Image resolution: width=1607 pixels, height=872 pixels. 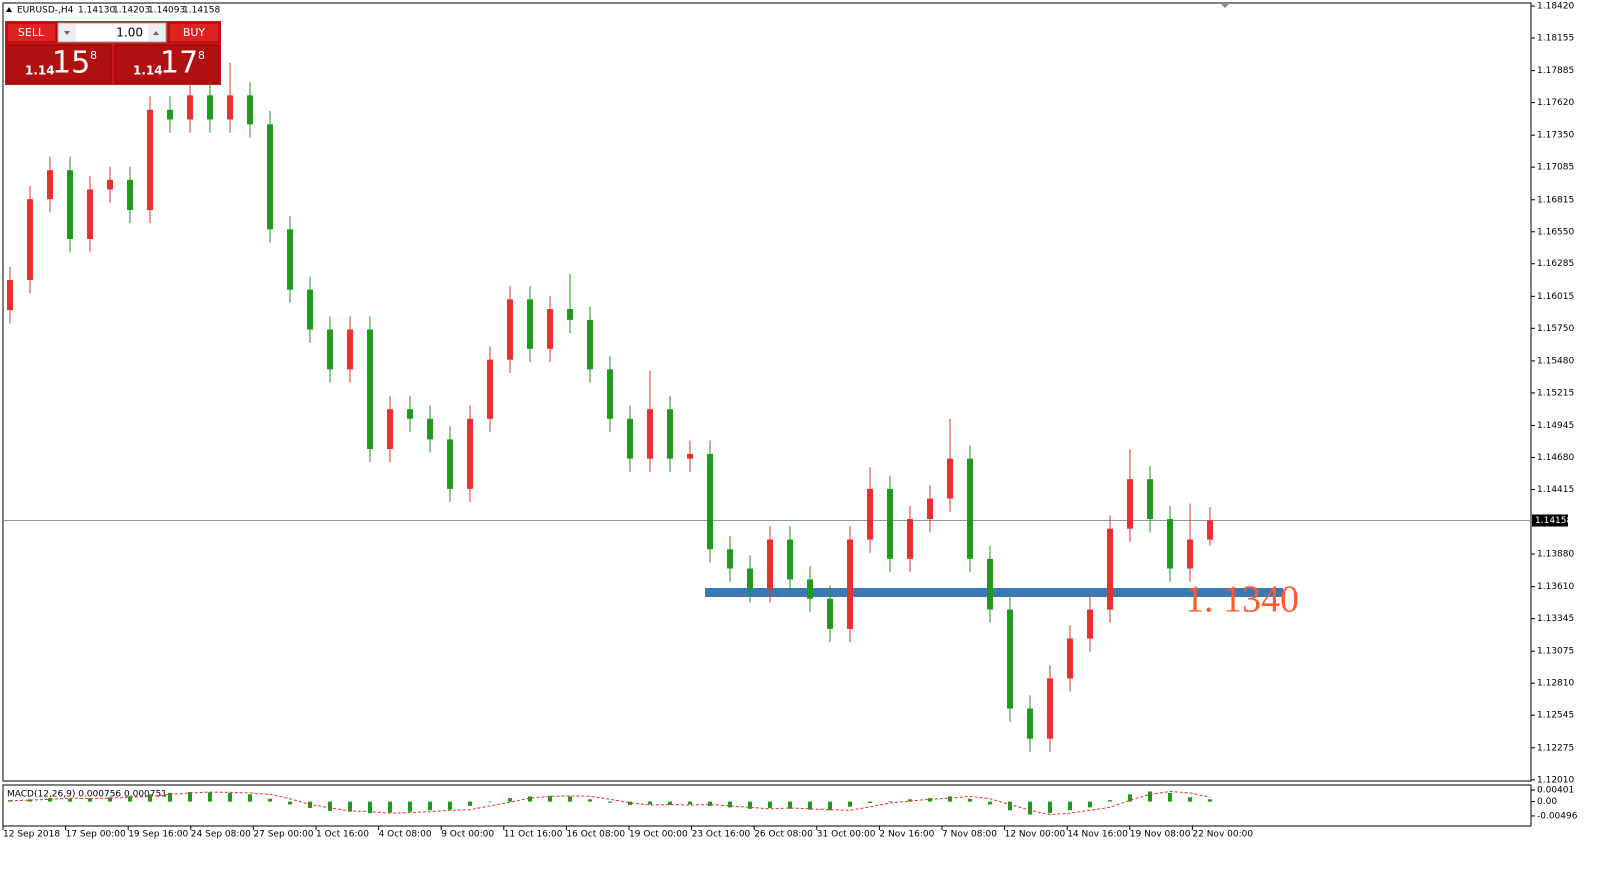 I want to click on up-arrow, so click(x=156, y=33).